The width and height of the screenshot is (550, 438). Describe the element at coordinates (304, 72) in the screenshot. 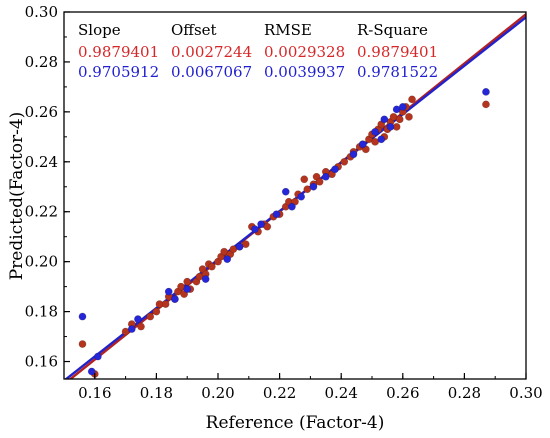

I see `stats-value: 0.0039937` at that location.